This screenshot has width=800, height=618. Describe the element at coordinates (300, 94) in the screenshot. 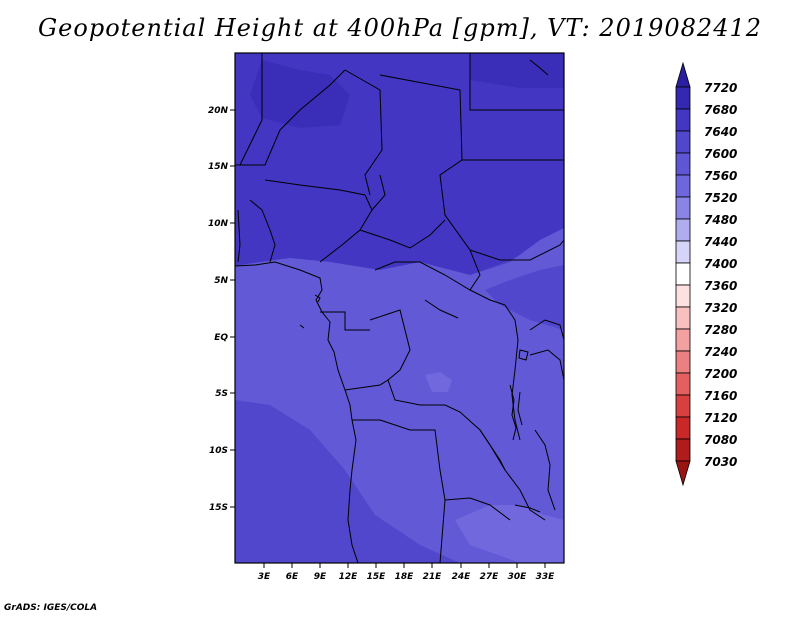

I see `contour-7680-north` at that location.